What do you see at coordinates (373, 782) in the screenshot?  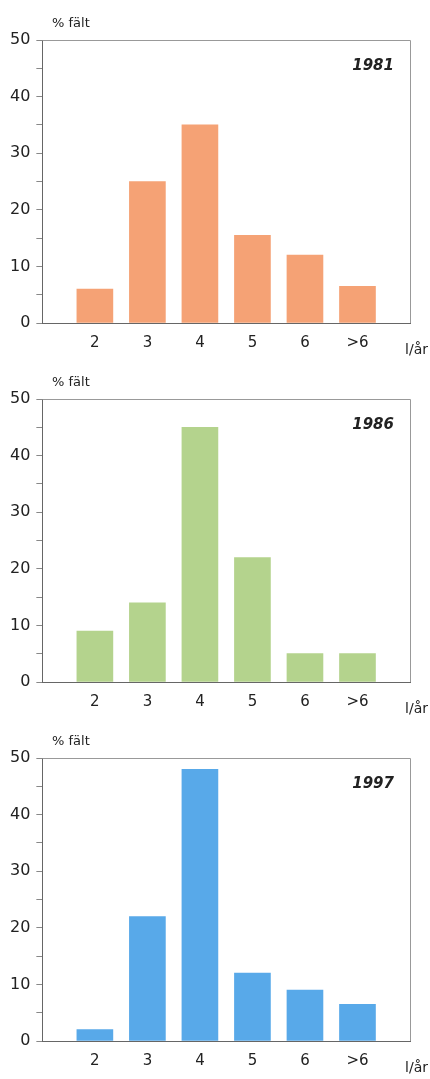 I see `text: 1997` at bounding box center [373, 782].